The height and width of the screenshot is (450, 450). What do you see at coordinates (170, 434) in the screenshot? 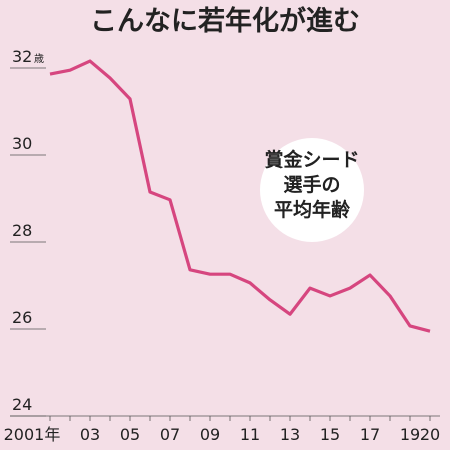
I see `x-tick-label: 07` at bounding box center [170, 434].